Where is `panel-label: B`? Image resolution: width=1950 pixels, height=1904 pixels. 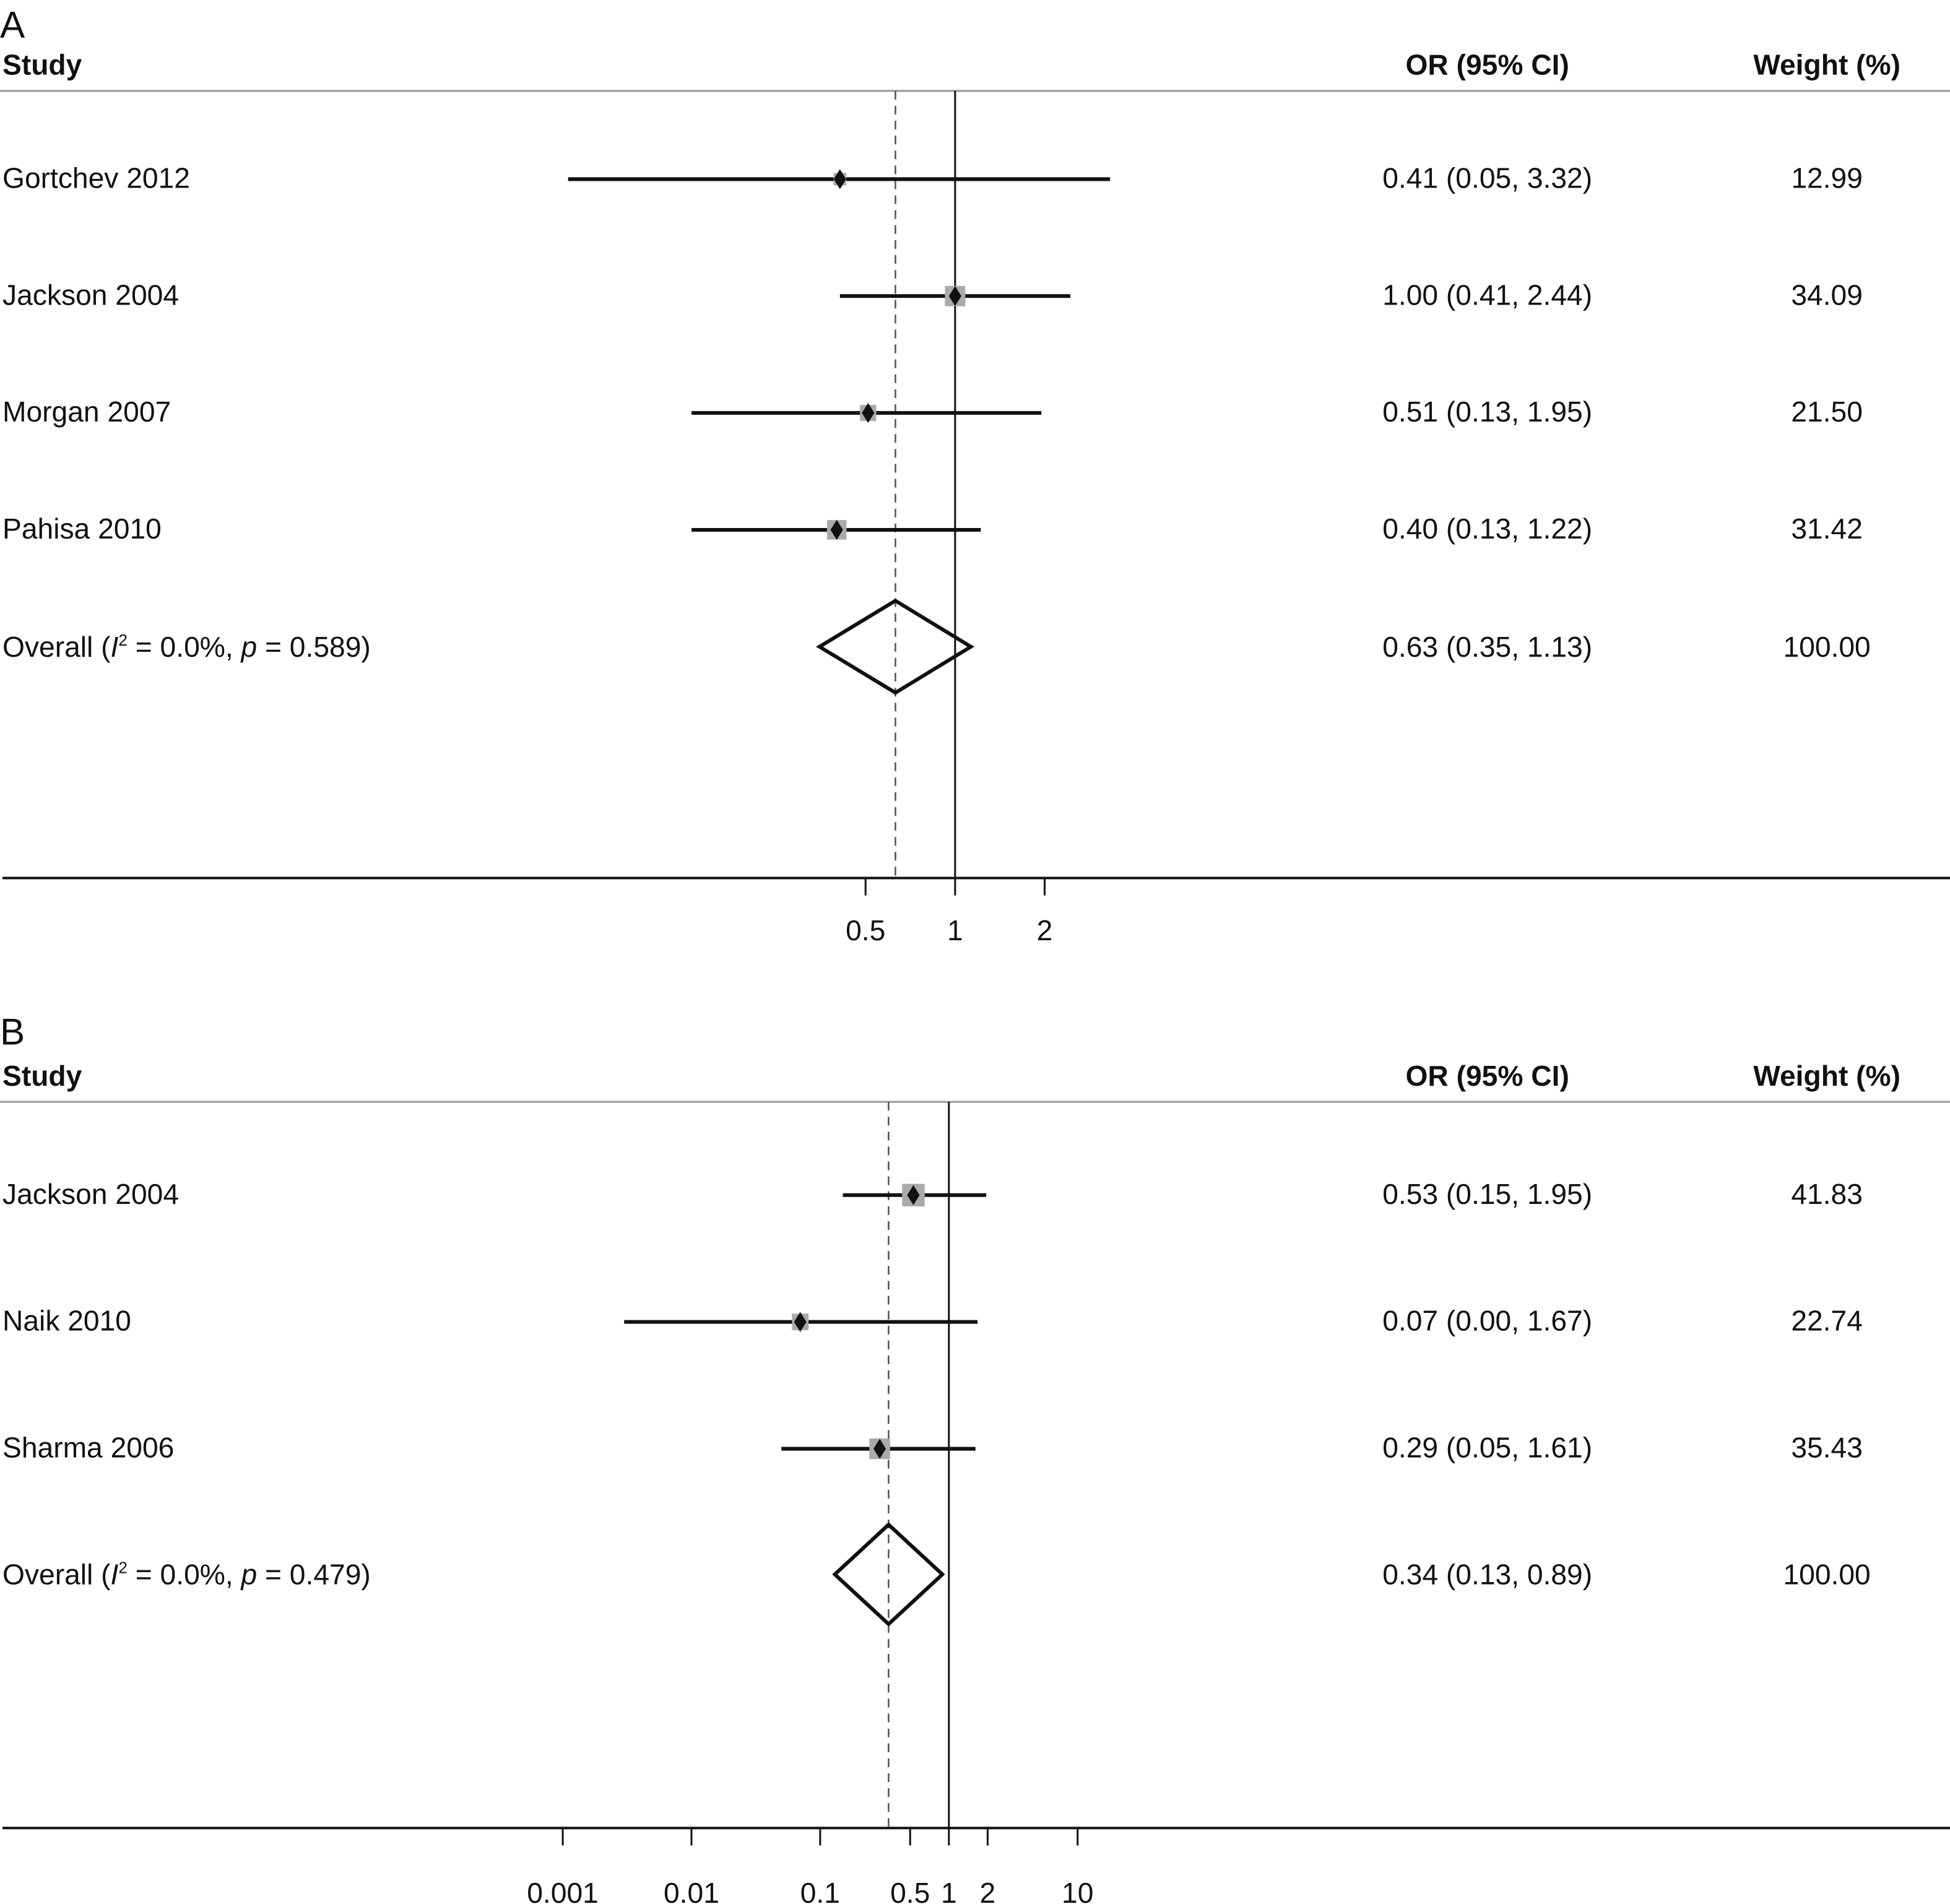 panel-label: B is located at coordinates (13, 1032).